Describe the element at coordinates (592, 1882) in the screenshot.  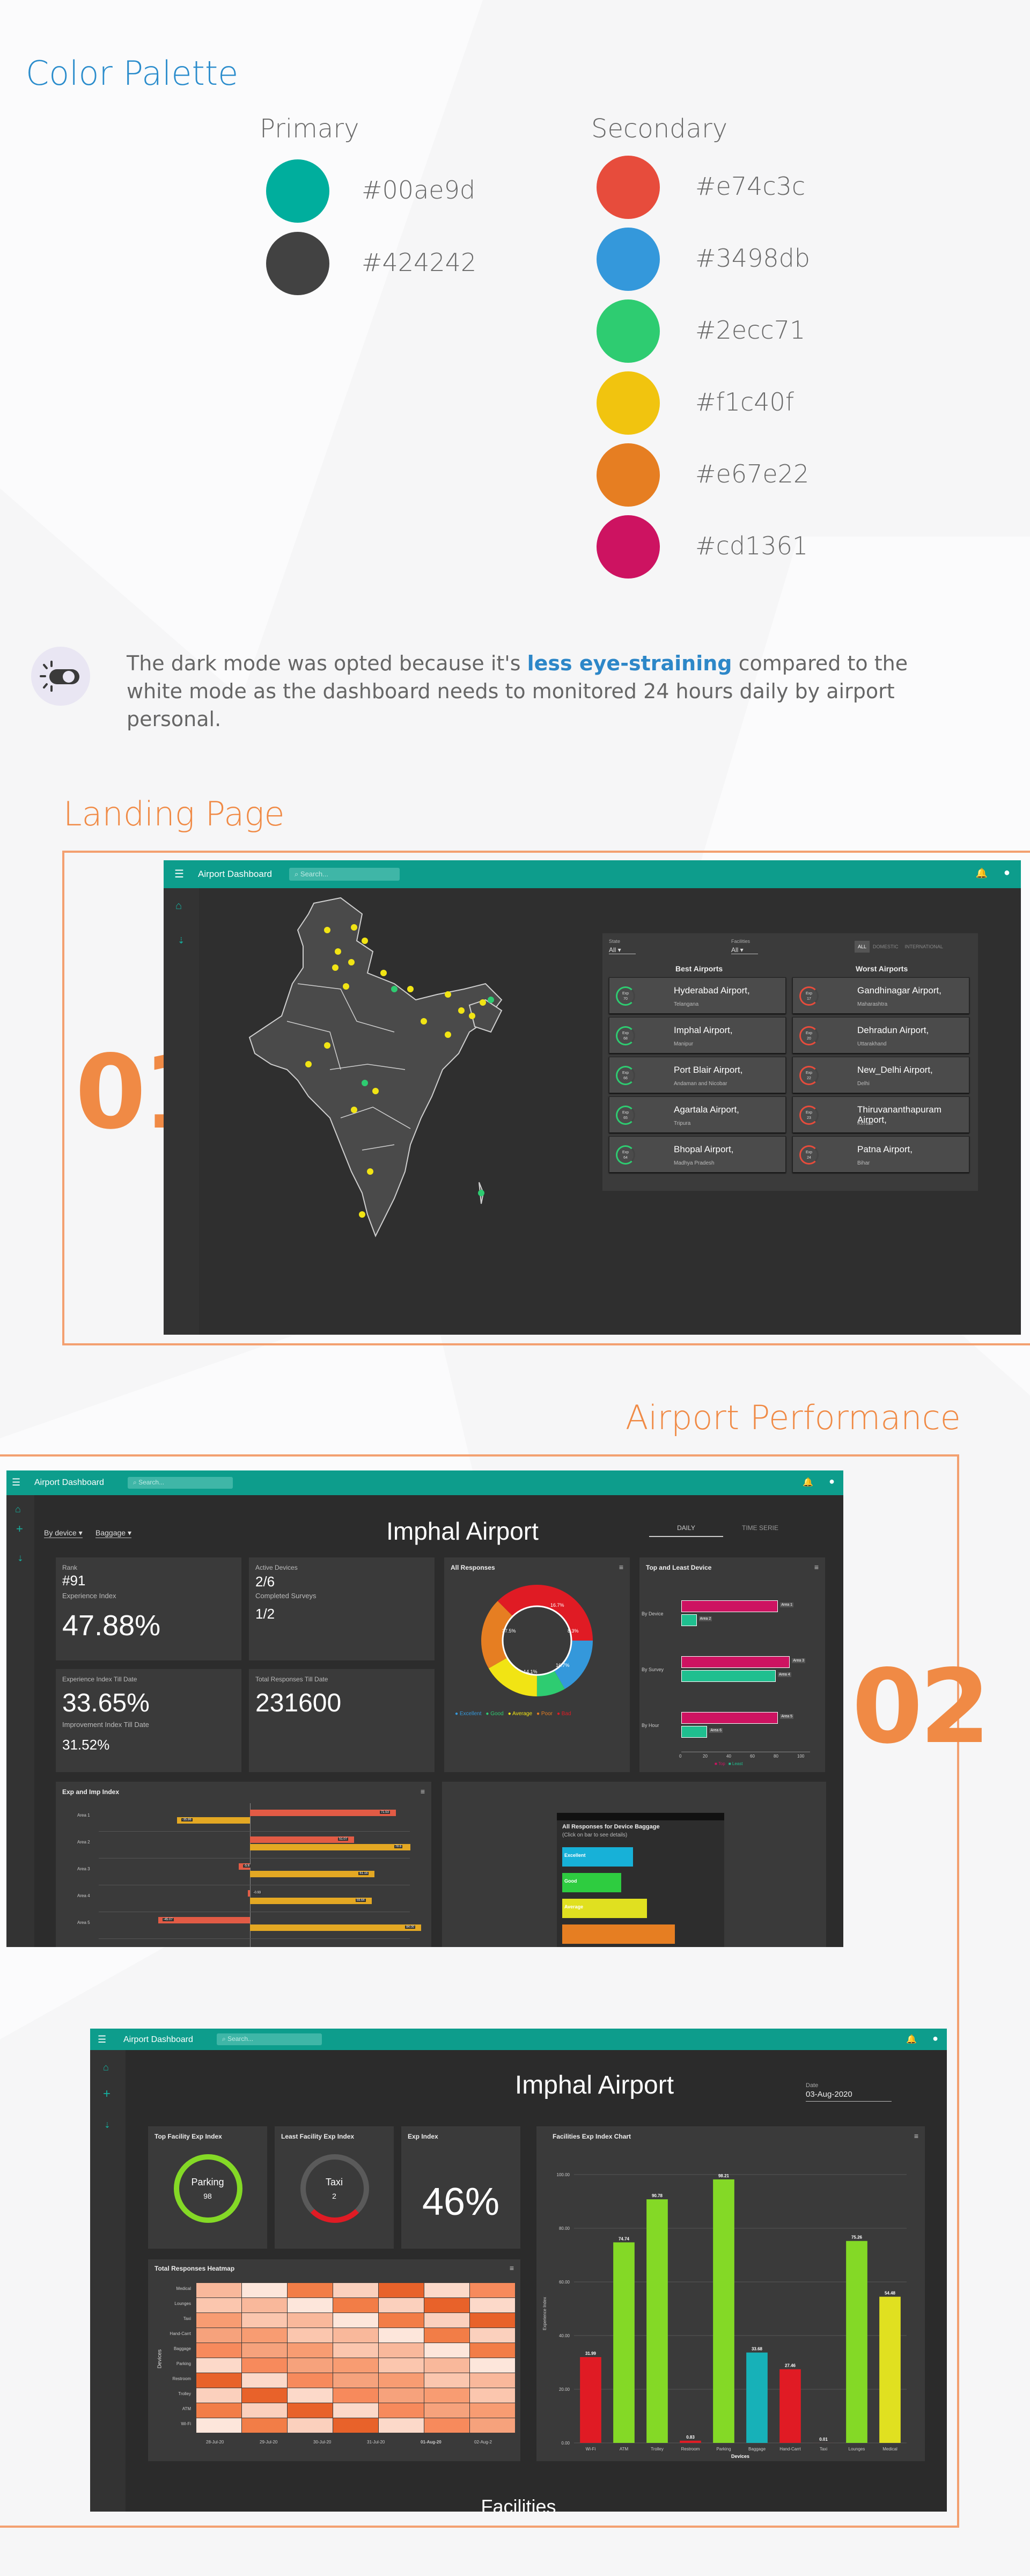
I see `device-bar: Good` at that location.